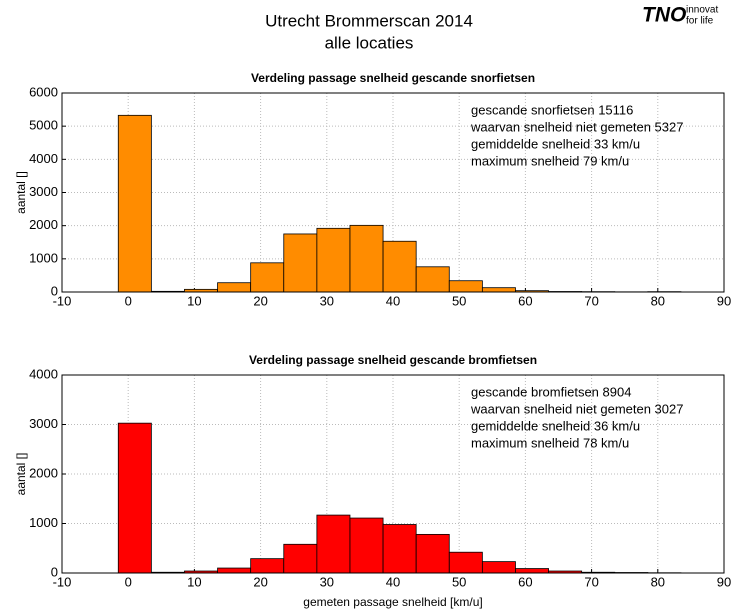  I want to click on logo: TNO, so click(664, 15).